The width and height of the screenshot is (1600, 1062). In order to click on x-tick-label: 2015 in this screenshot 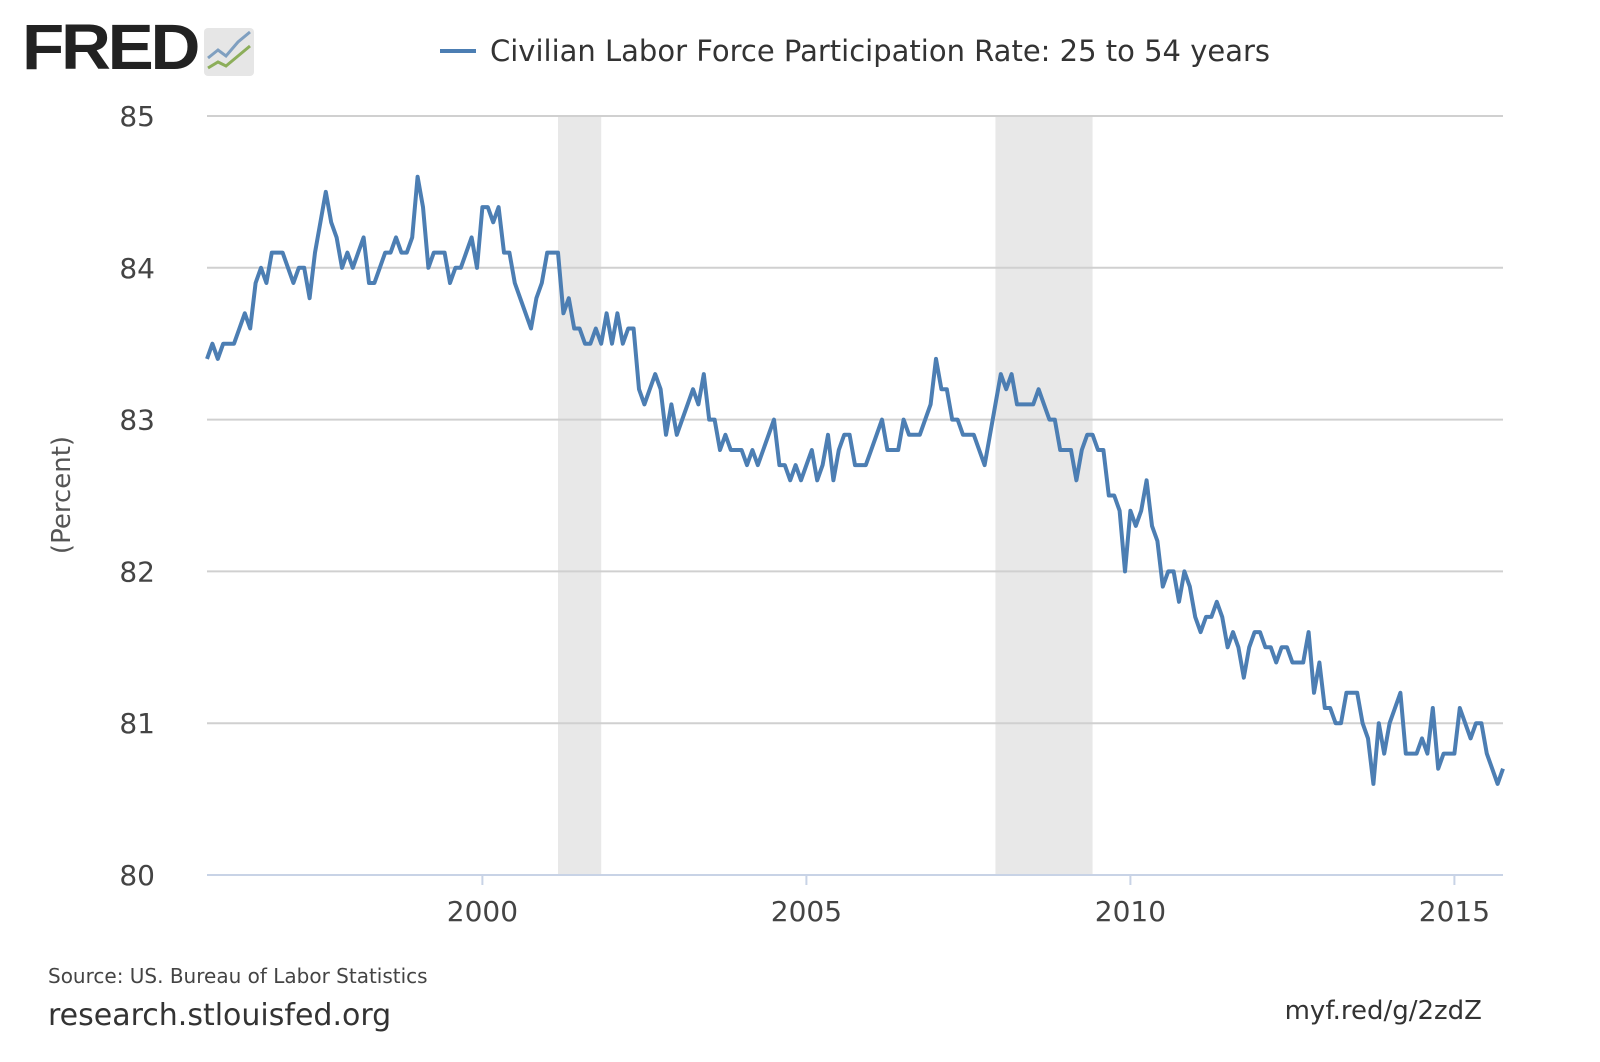, I will do `click(1454, 911)`.